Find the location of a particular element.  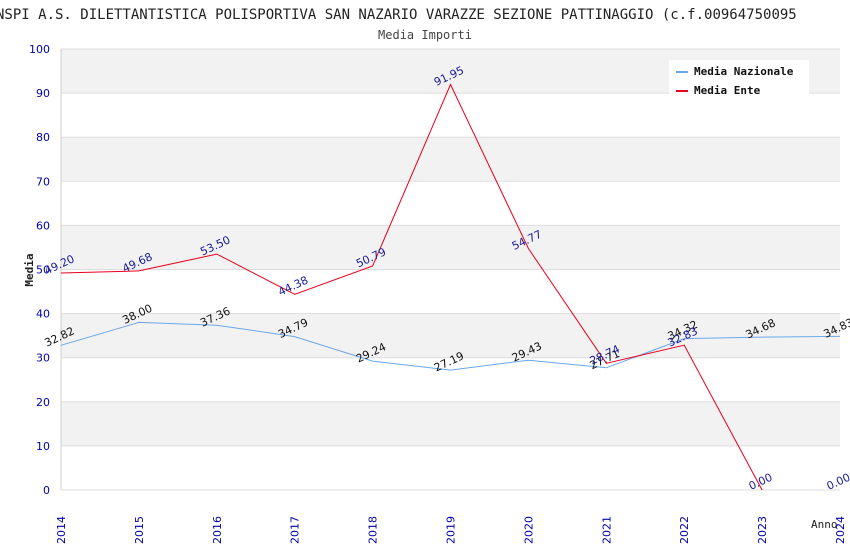

x-tick-label: 2017 is located at coordinates (295, 530).